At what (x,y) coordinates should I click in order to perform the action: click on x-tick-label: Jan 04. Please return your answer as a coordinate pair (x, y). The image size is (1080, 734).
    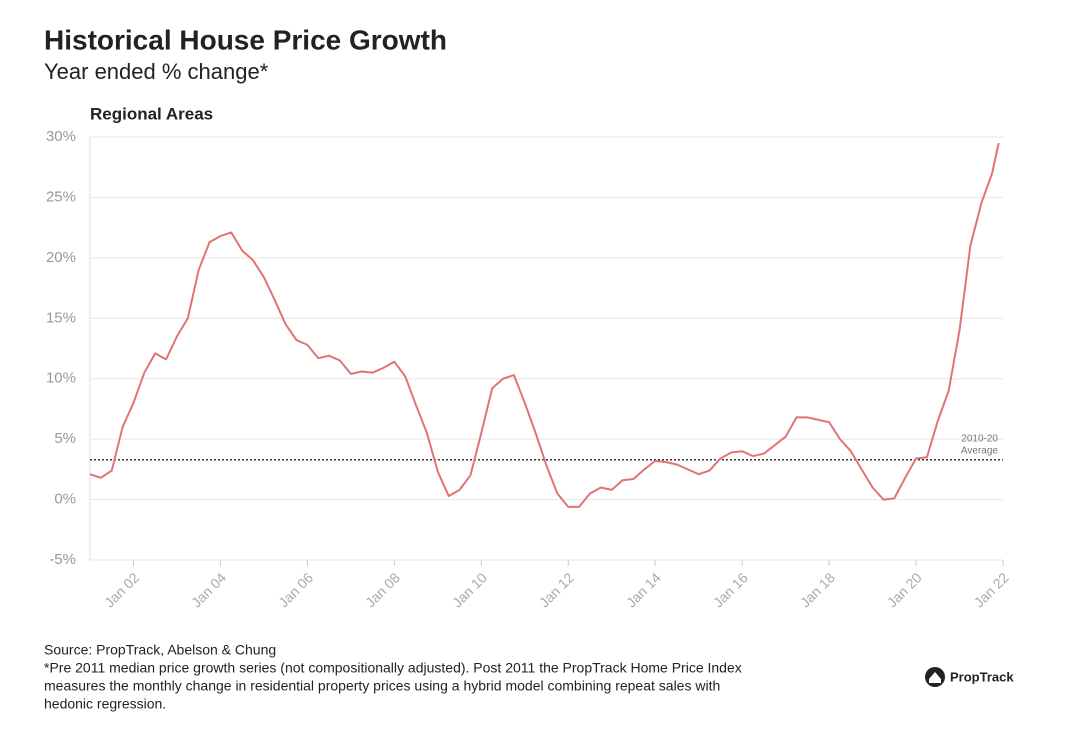
    Looking at the image, I should click on (208, 589).